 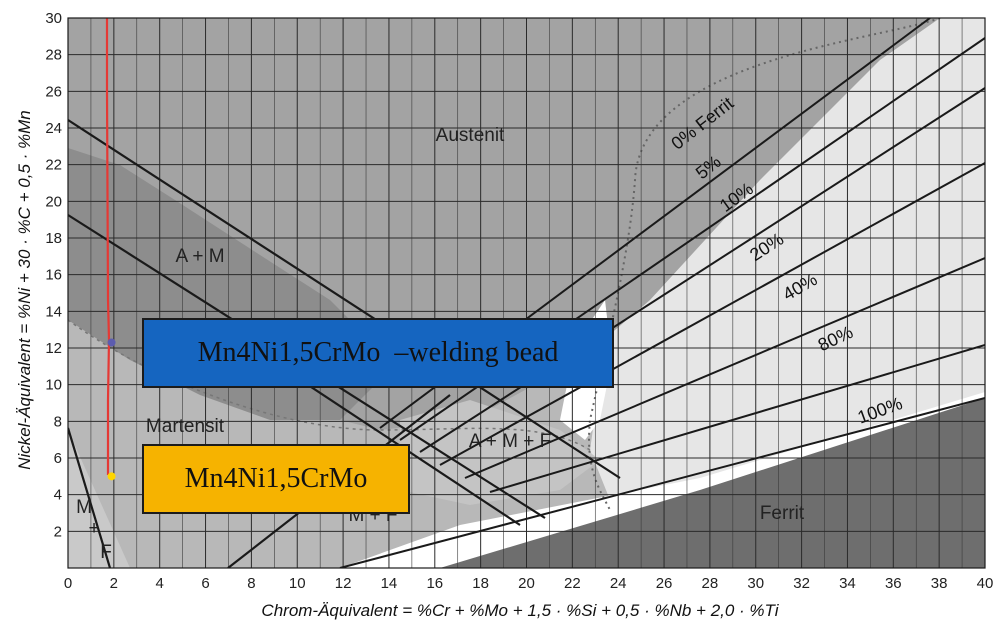 I want to click on label-austenit: Austenit, so click(x=470, y=135).